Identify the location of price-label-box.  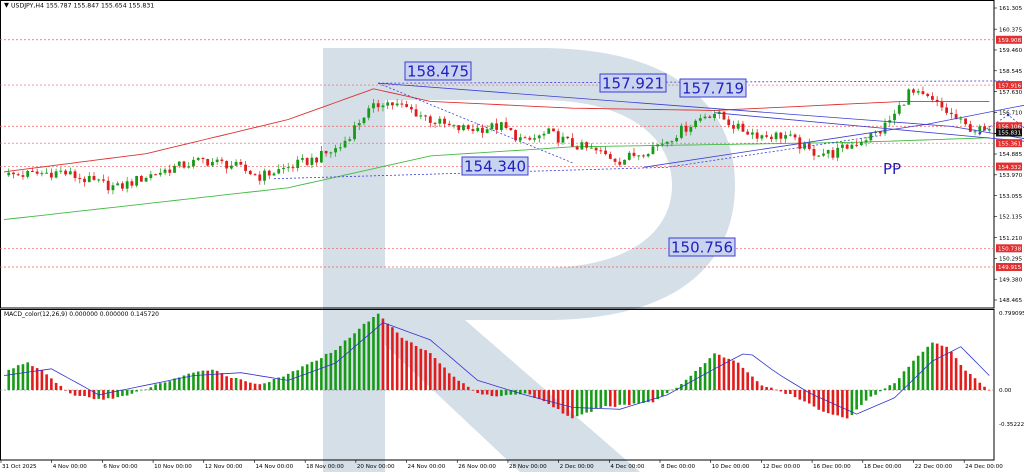
(1009, 143).